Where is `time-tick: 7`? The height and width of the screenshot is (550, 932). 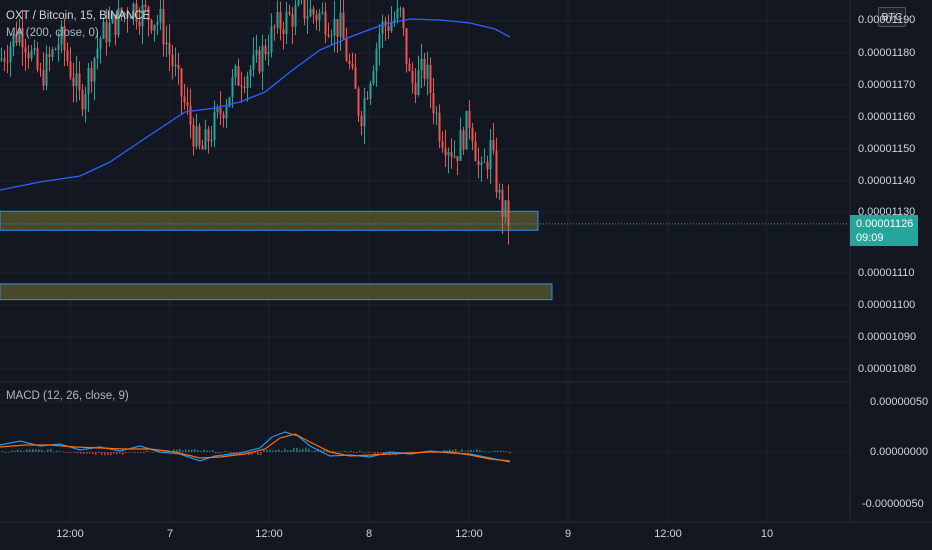
time-tick: 7 is located at coordinates (170, 534).